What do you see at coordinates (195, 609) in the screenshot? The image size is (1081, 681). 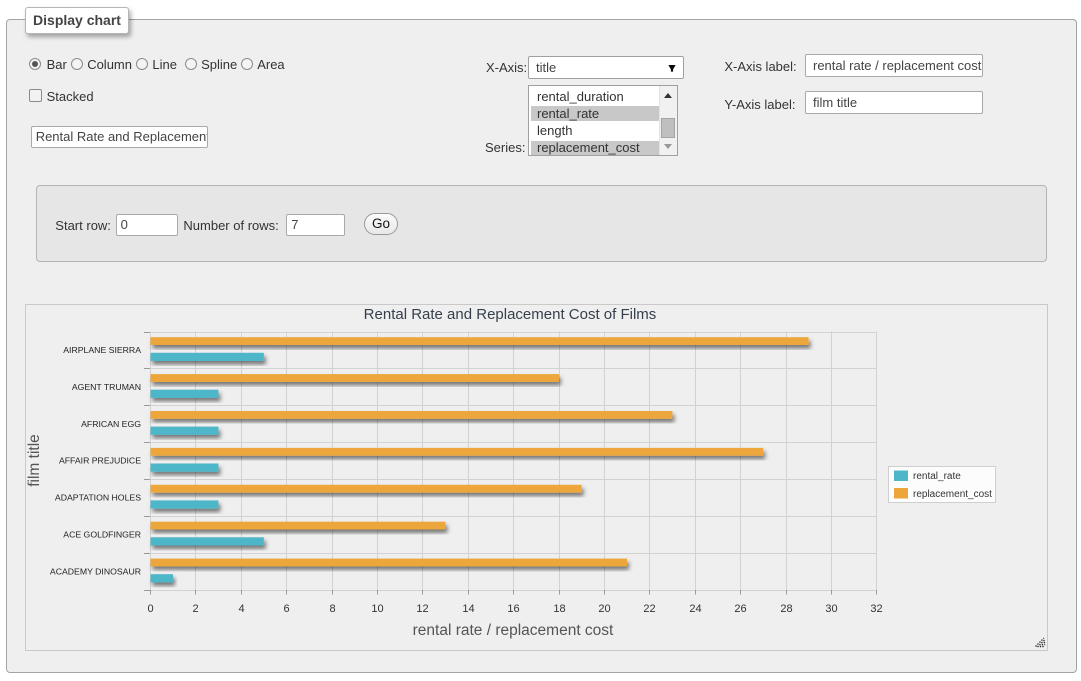 I see `svg-text: 2` at bounding box center [195, 609].